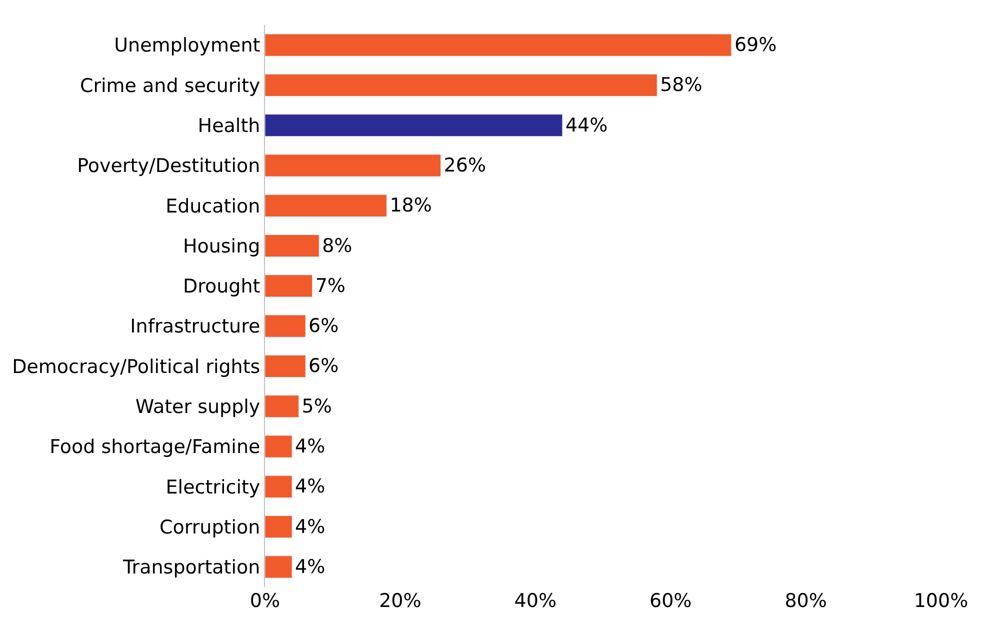  Describe the element at coordinates (170, 85) in the screenshot. I see `y-tick-label: Crime and security` at that location.